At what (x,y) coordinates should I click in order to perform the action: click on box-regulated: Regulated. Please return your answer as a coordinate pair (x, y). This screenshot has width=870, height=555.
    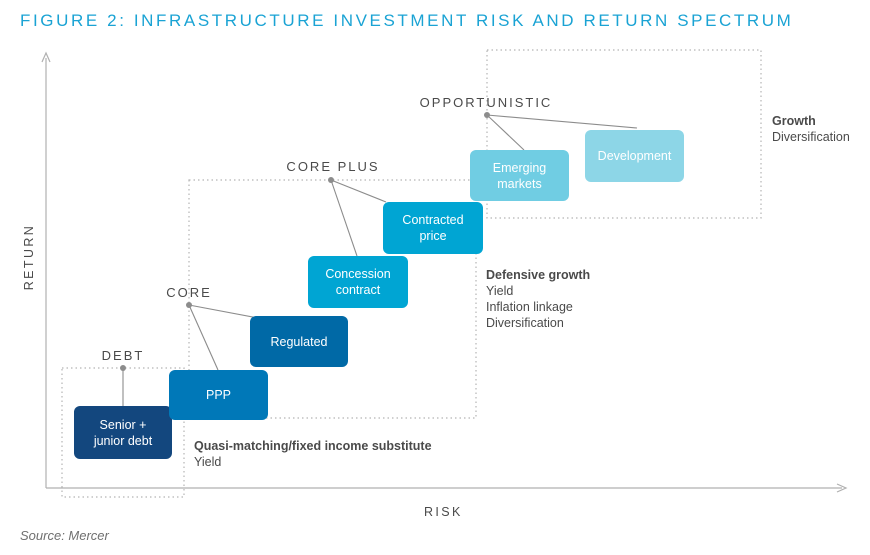
    Looking at the image, I should click on (299, 341).